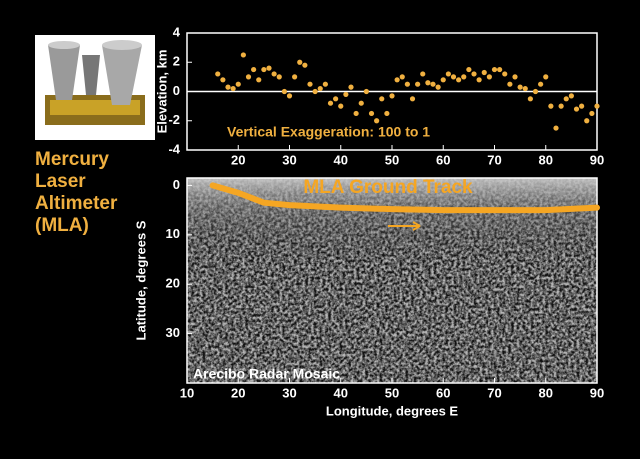 This screenshot has width=640, height=459. Describe the element at coordinates (161, 92) in the screenshot. I see `y-axis-label: Elevation, km` at that location.